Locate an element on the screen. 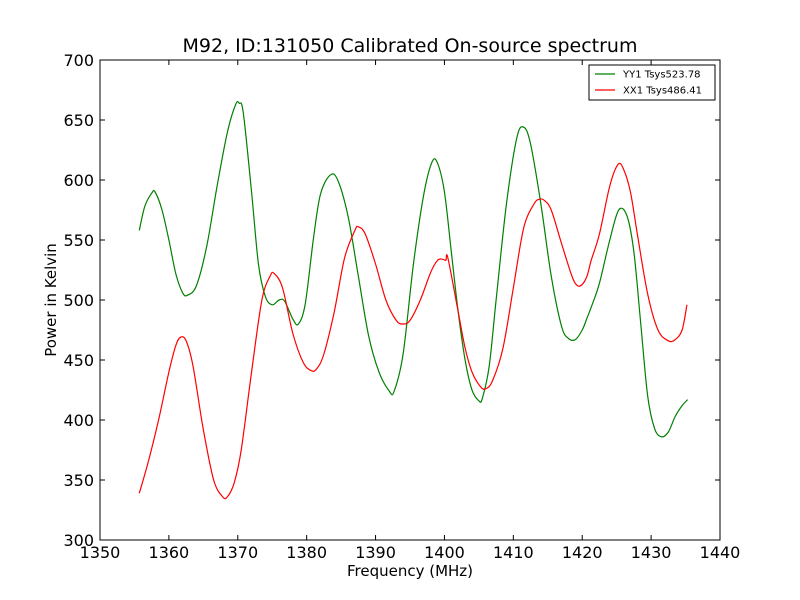  y-tick-label: 450 is located at coordinates (78, 360).